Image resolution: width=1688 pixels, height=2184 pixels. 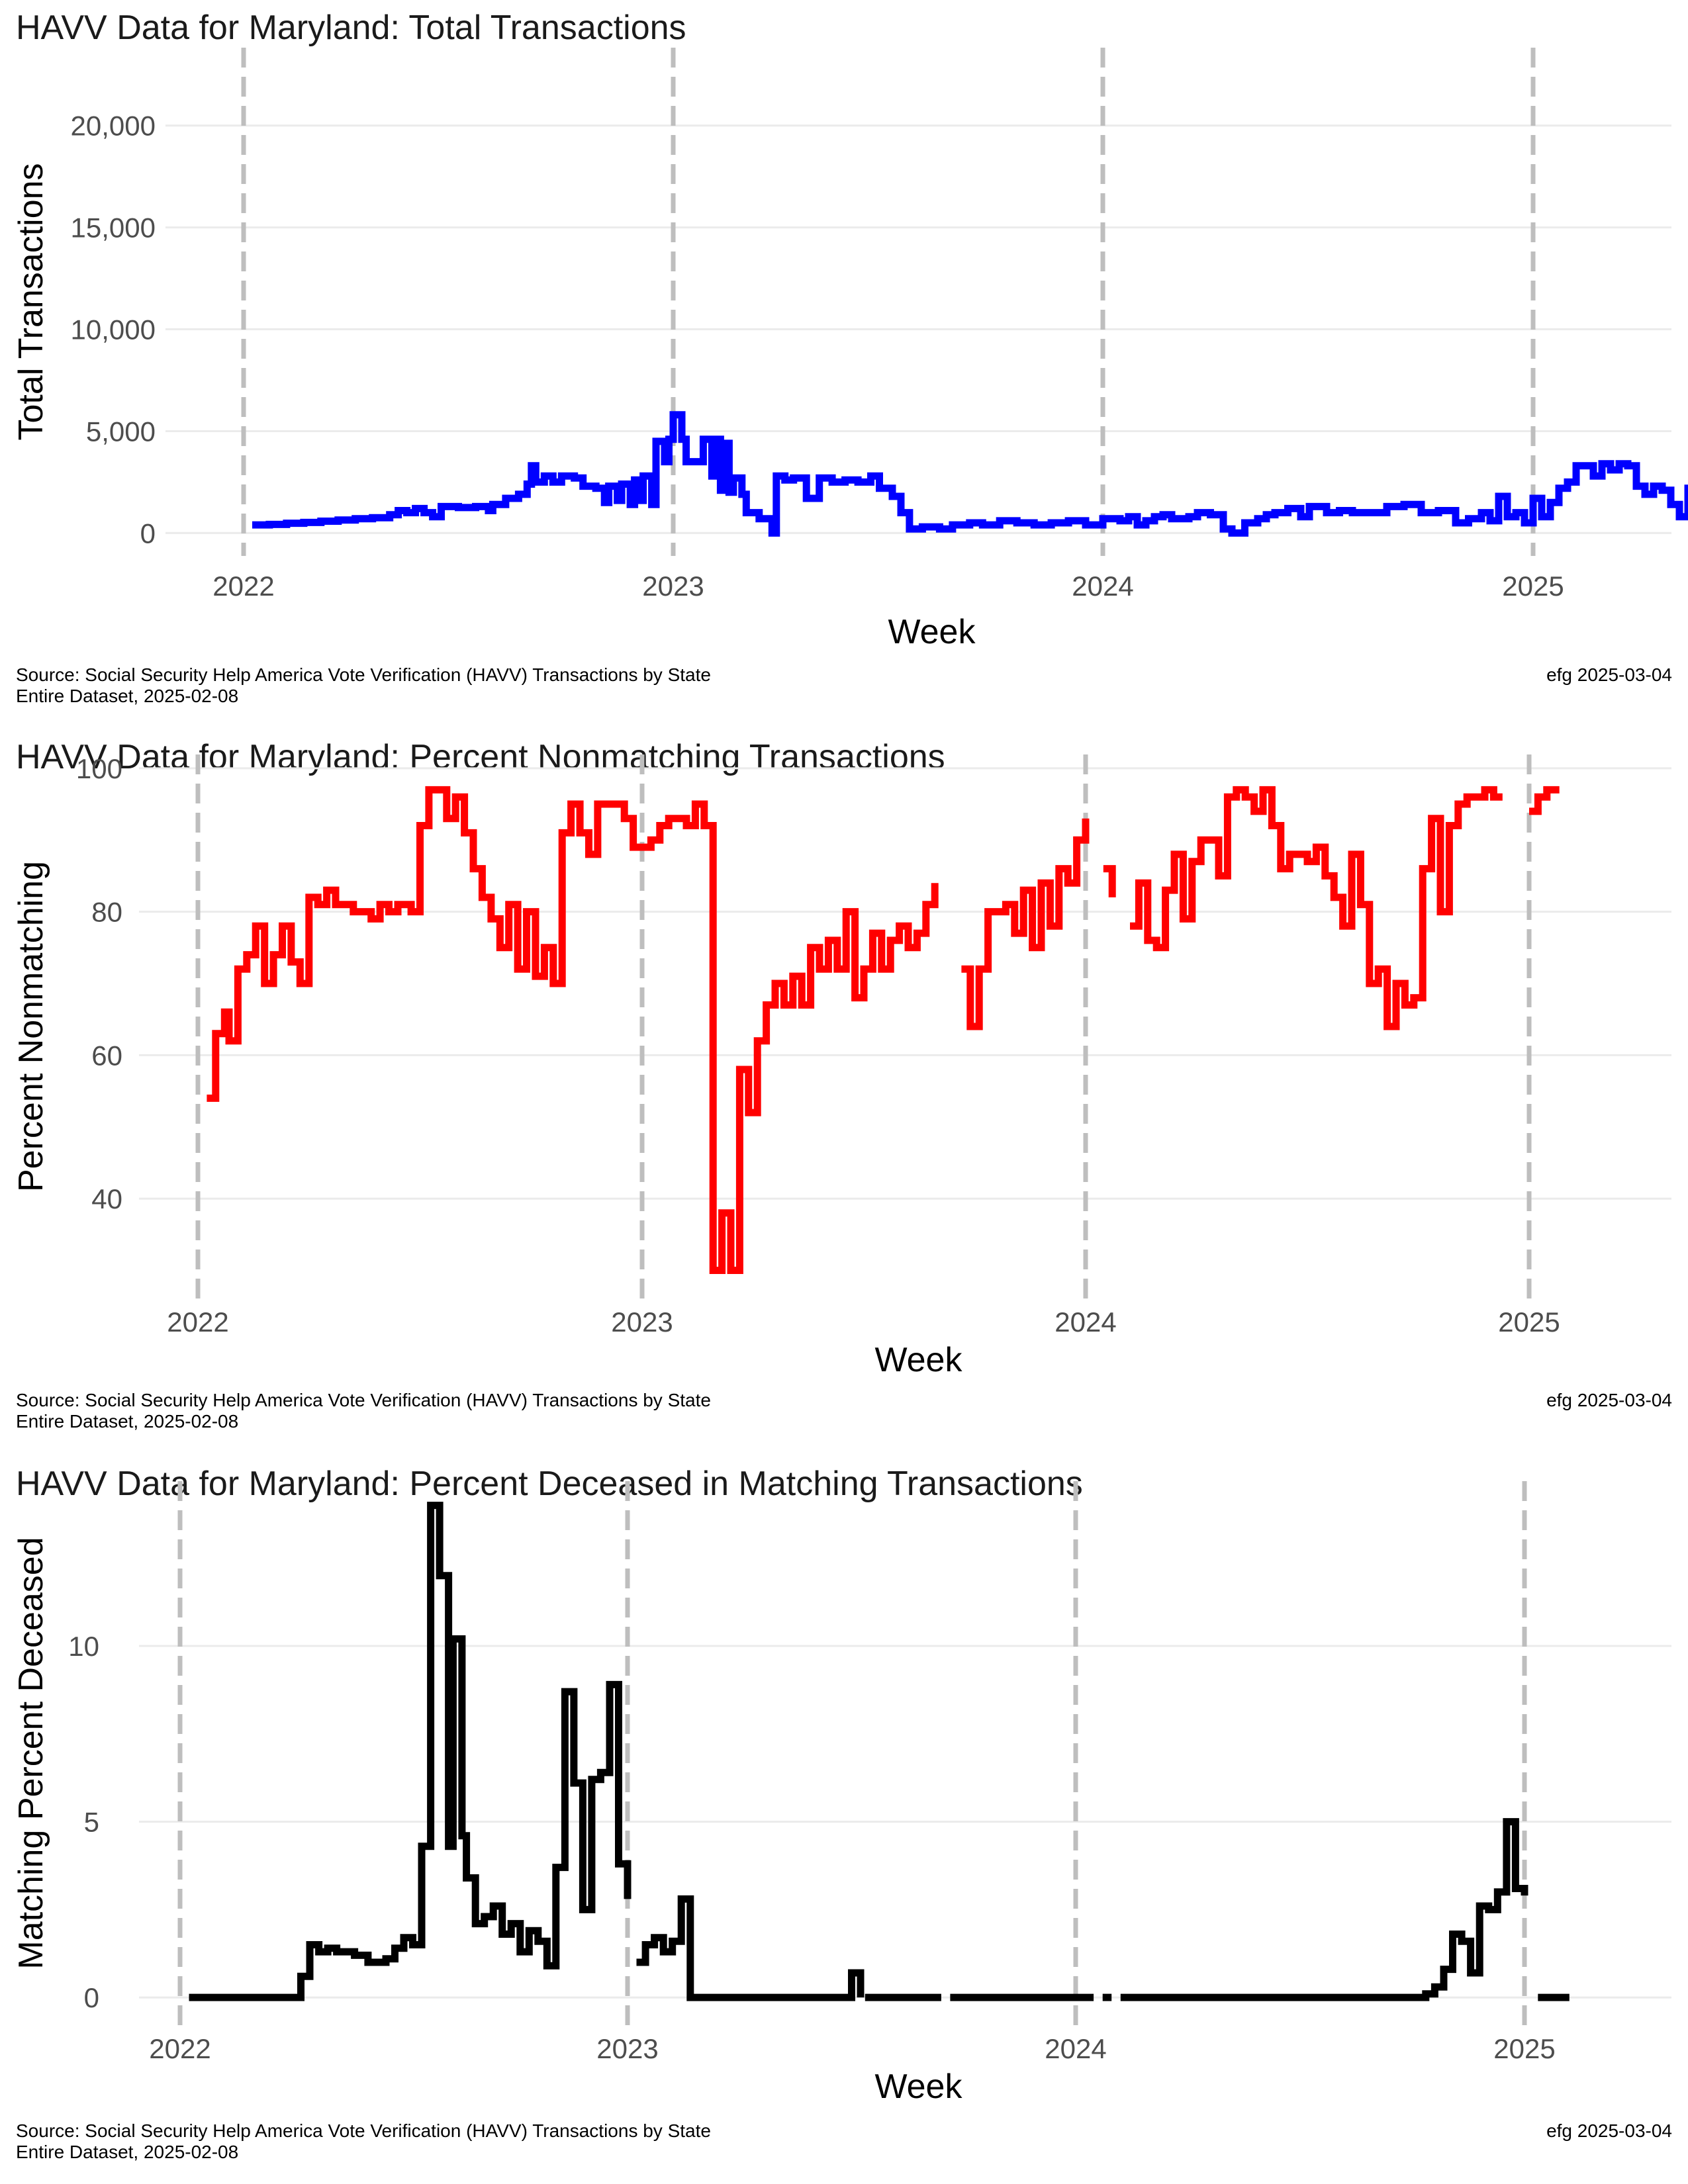 What do you see at coordinates (113, 228) in the screenshot?
I see `y-tick-label: 15,000` at bounding box center [113, 228].